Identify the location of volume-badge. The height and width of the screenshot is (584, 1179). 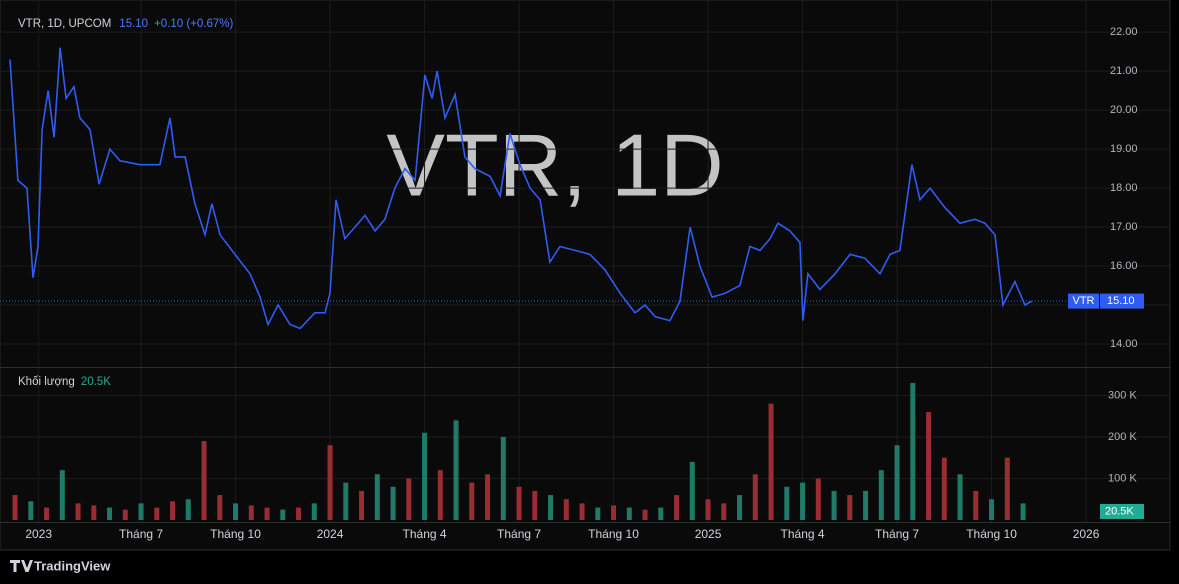
(1122, 511).